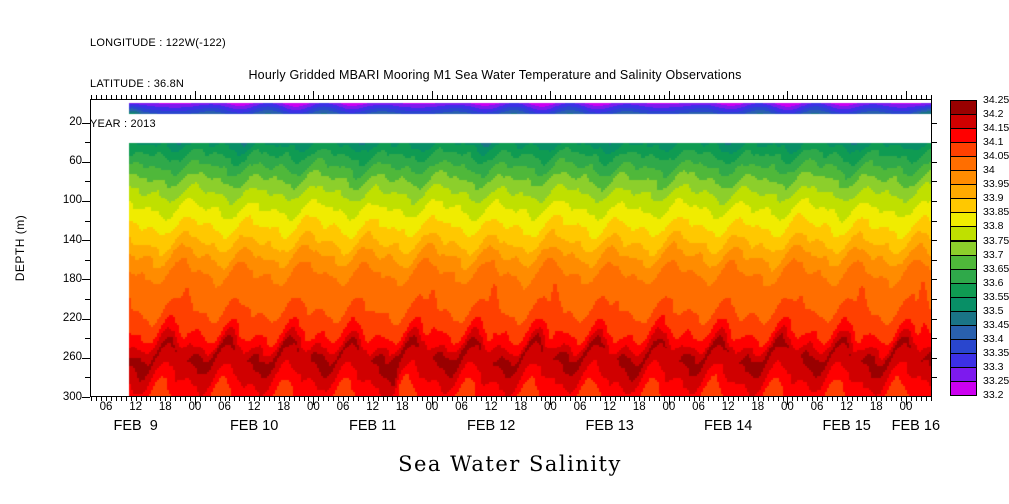 The height and width of the screenshot is (504, 1009). I want to click on colorbar-label: 33.65, so click(996, 268).